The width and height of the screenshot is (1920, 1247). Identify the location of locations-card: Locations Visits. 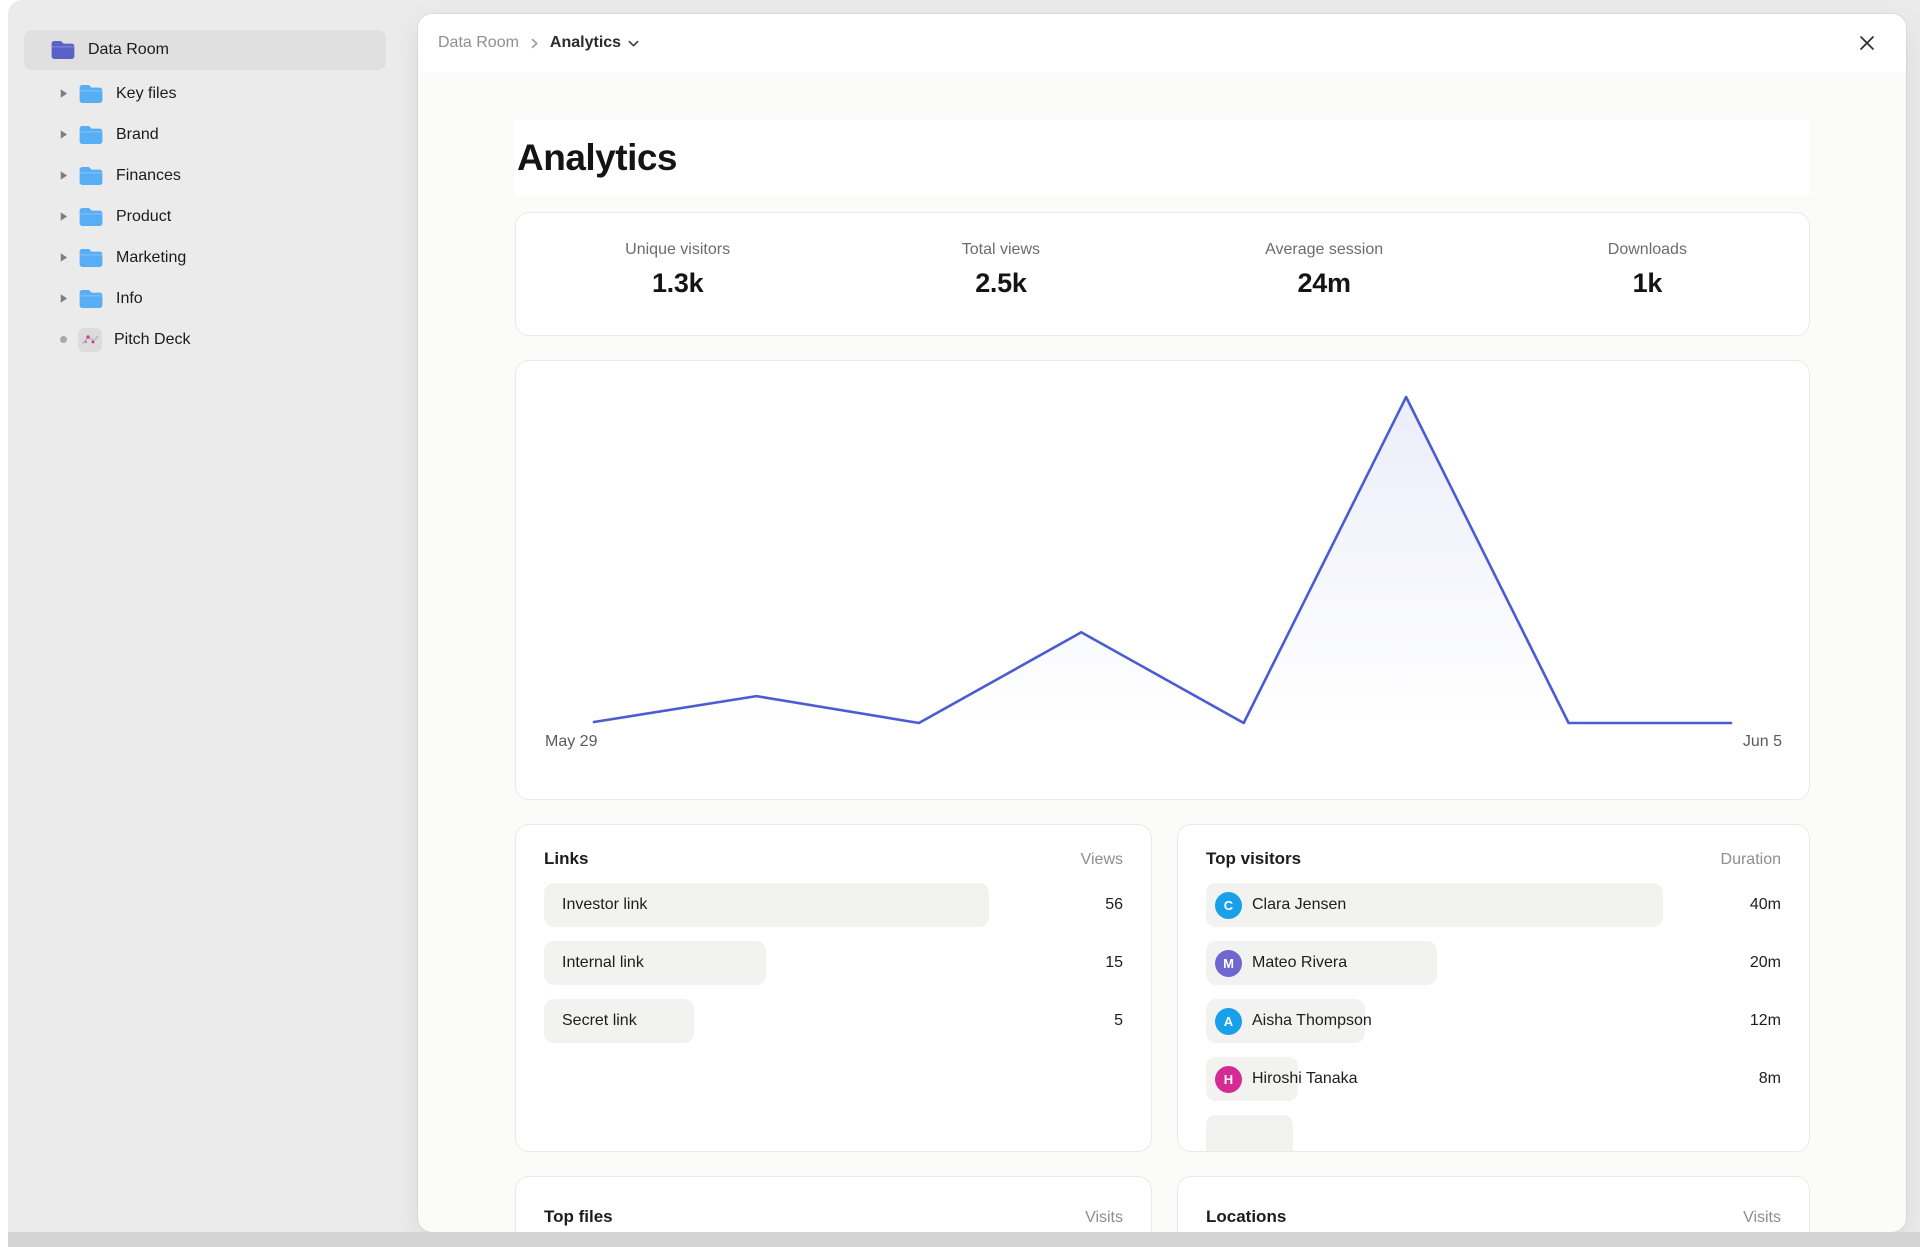
(1493, 1204).